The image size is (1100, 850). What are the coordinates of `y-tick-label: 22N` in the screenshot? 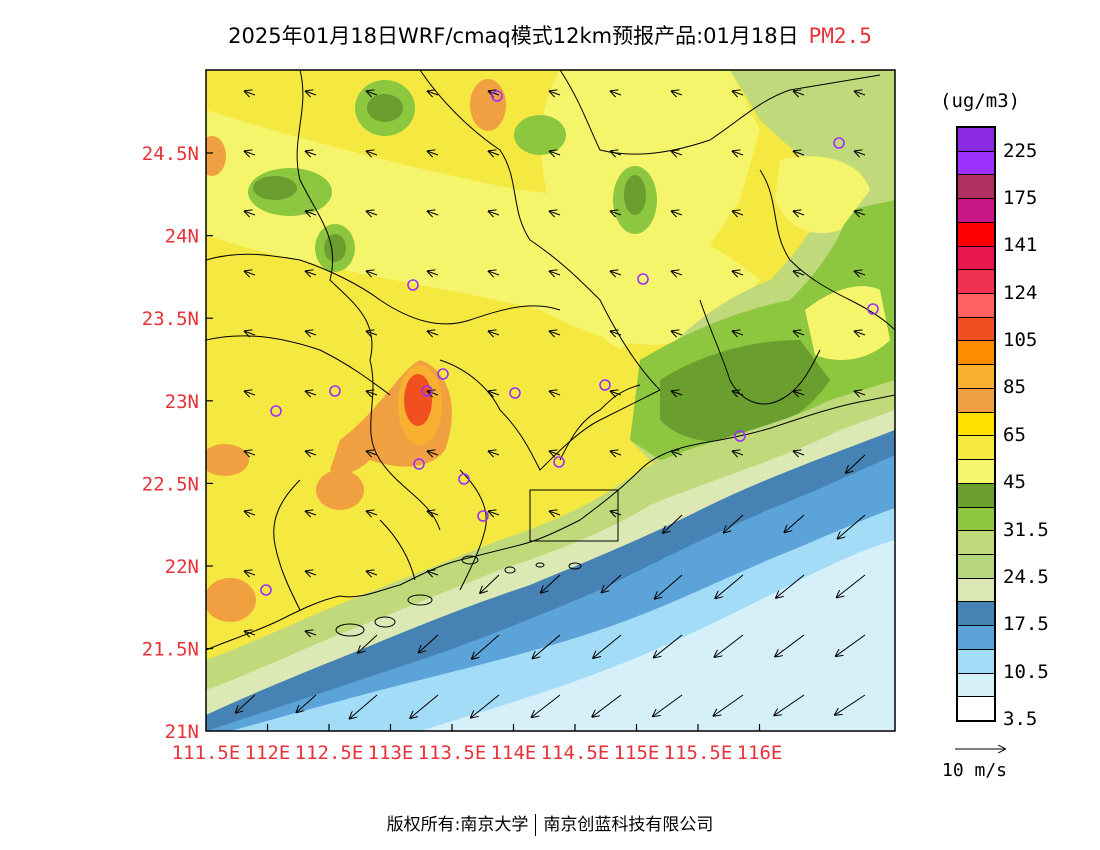 It's located at (182, 567).